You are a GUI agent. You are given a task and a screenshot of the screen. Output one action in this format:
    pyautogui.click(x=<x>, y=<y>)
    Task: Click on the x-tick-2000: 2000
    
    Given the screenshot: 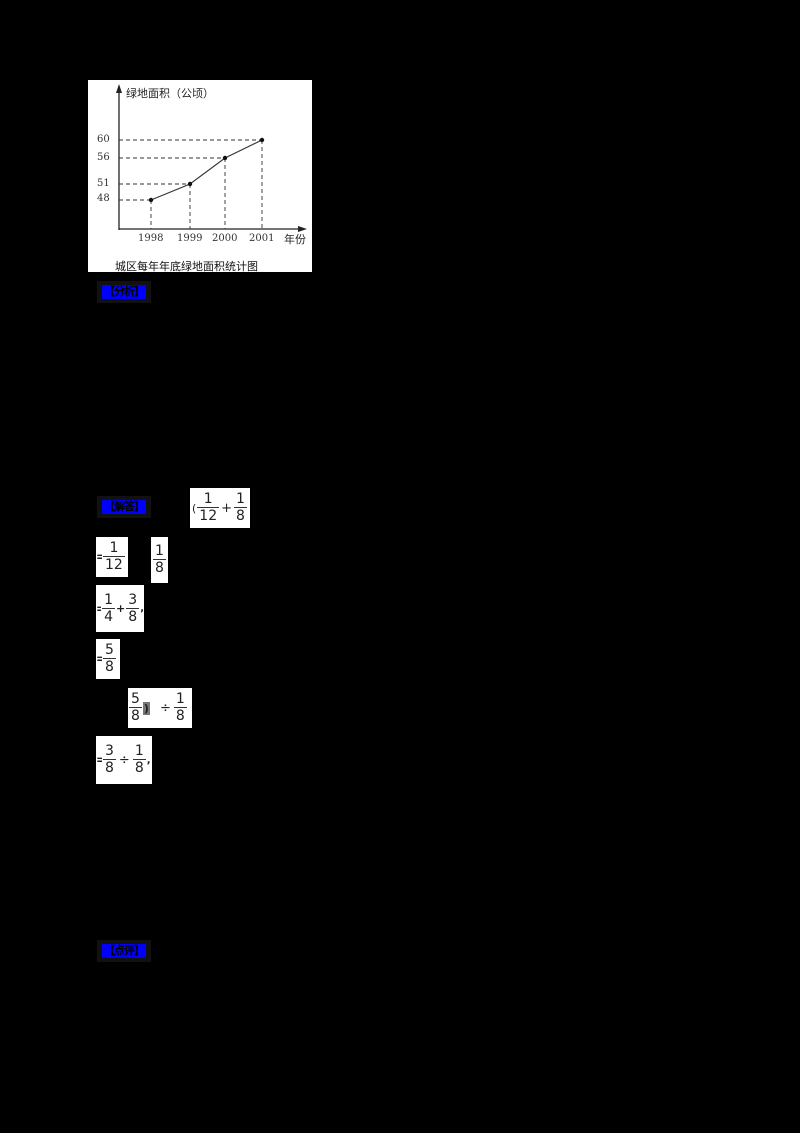 What is the action you would take?
    pyautogui.click(x=225, y=238)
    